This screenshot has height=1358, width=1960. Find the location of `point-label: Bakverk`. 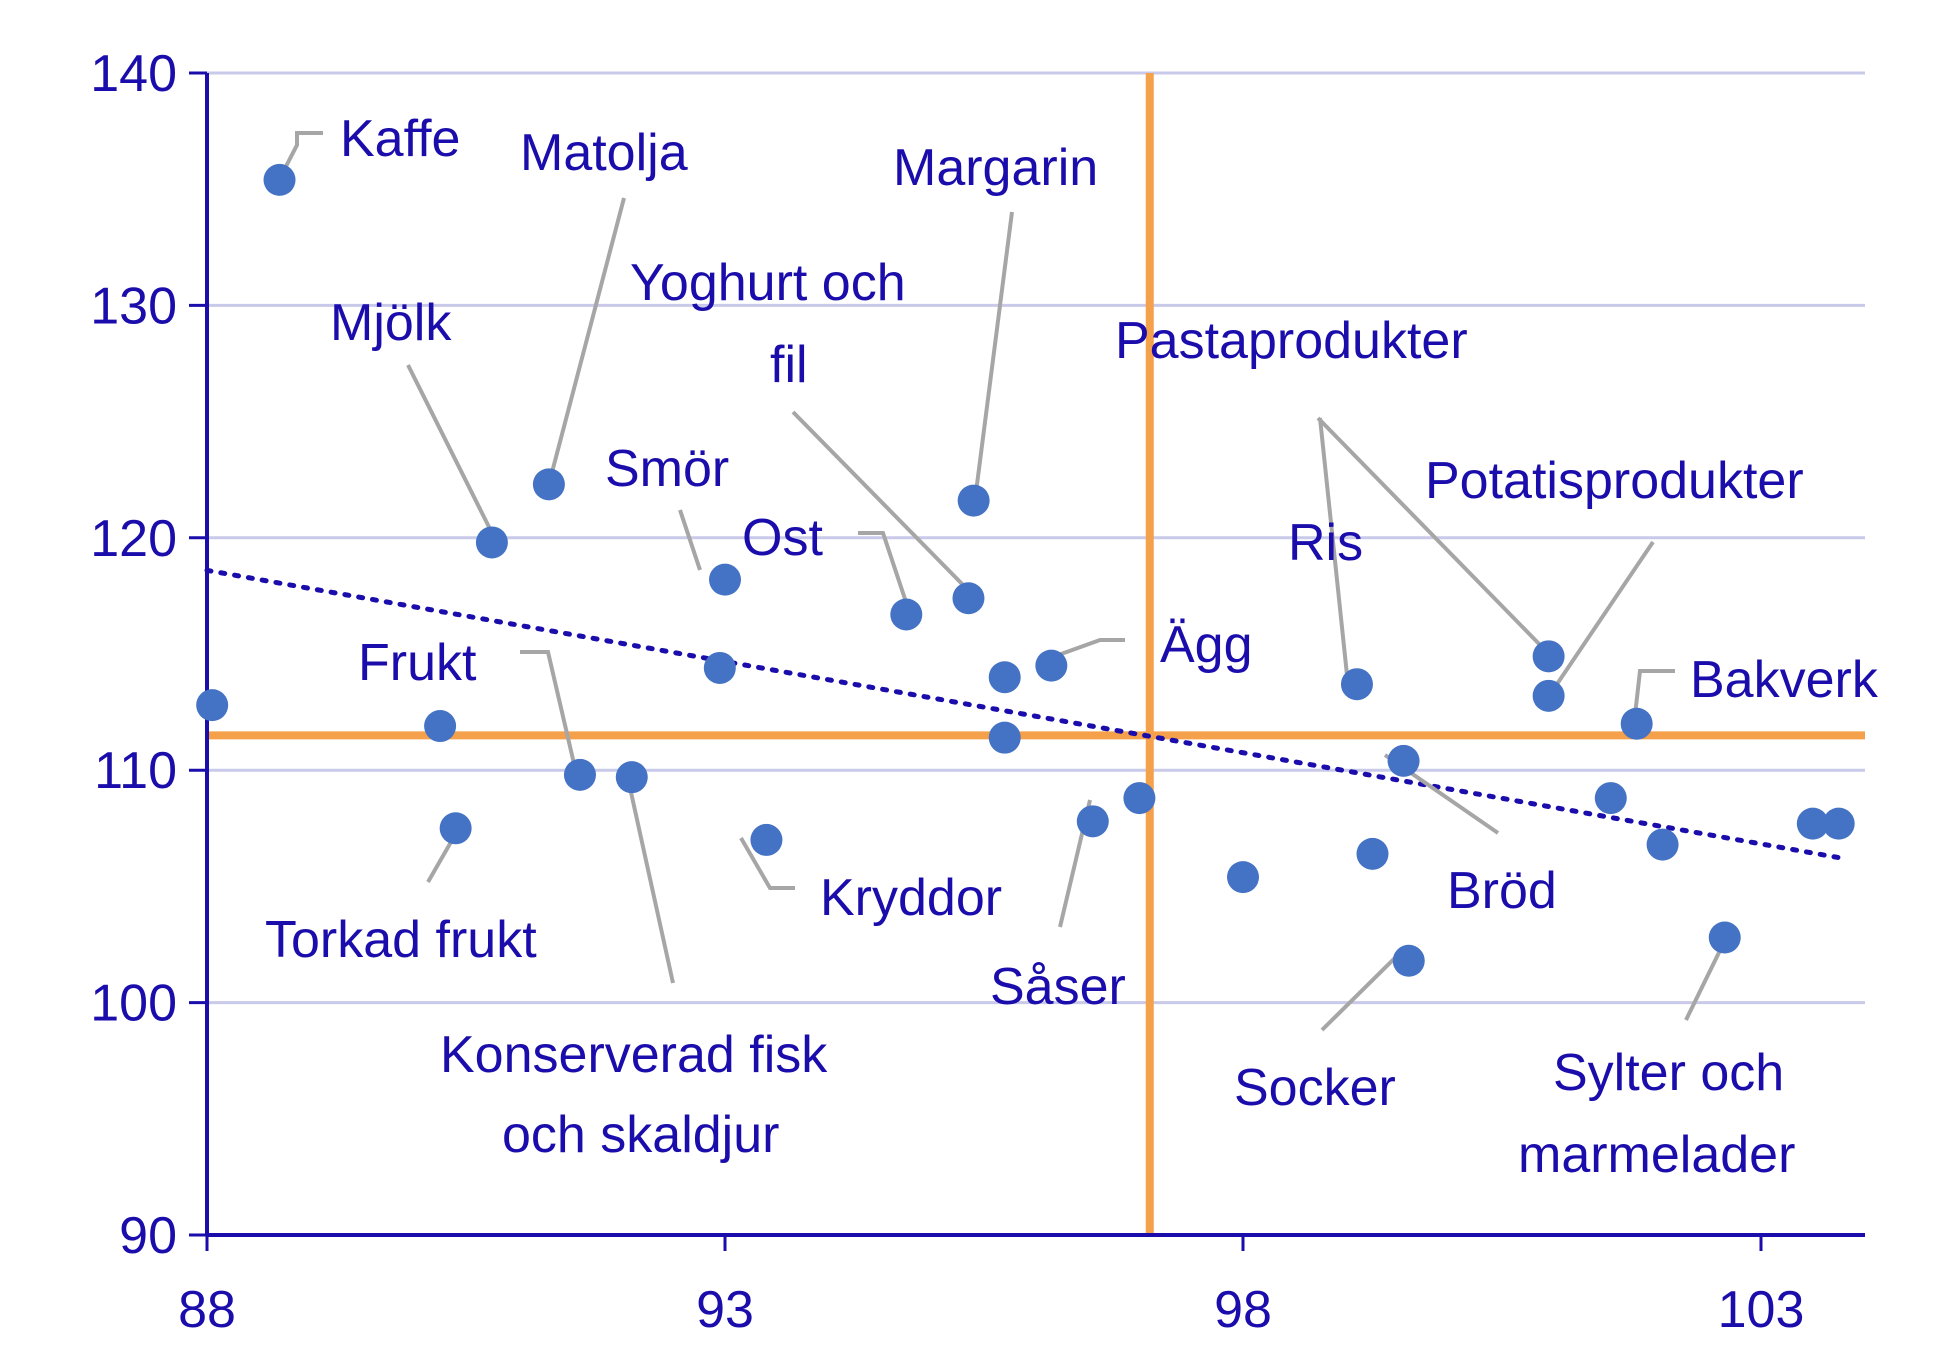

point-label: Bakverk is located at coordinates (1784, 680).